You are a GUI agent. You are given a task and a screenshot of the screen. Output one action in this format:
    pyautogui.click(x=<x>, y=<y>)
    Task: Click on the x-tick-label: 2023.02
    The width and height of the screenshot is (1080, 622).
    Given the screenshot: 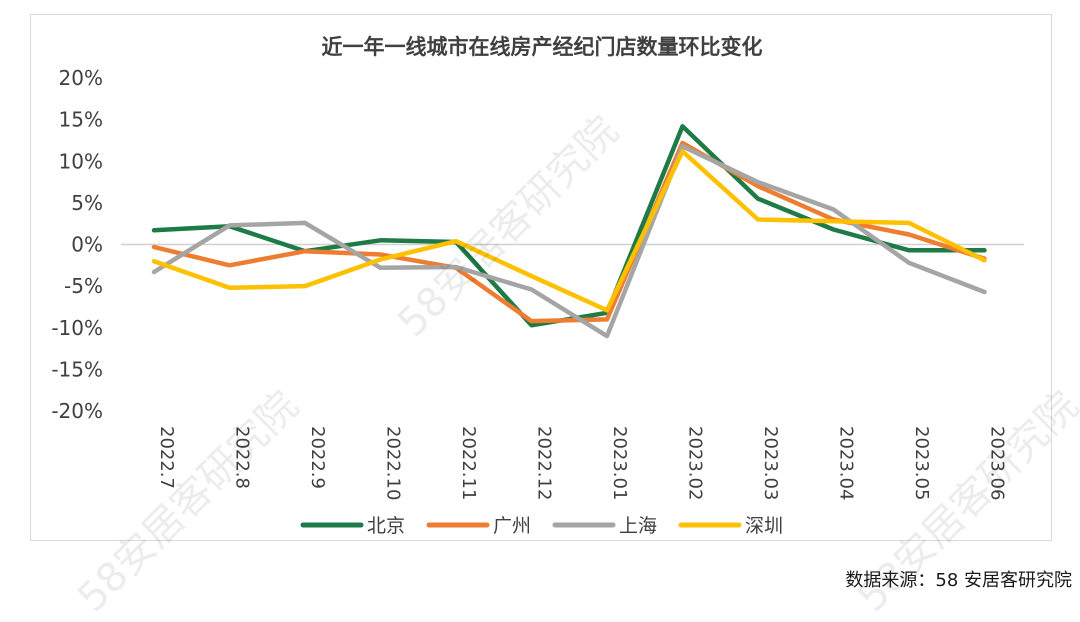 What is the action you would take?
    pyautogui.click(x=695, y=463)
    